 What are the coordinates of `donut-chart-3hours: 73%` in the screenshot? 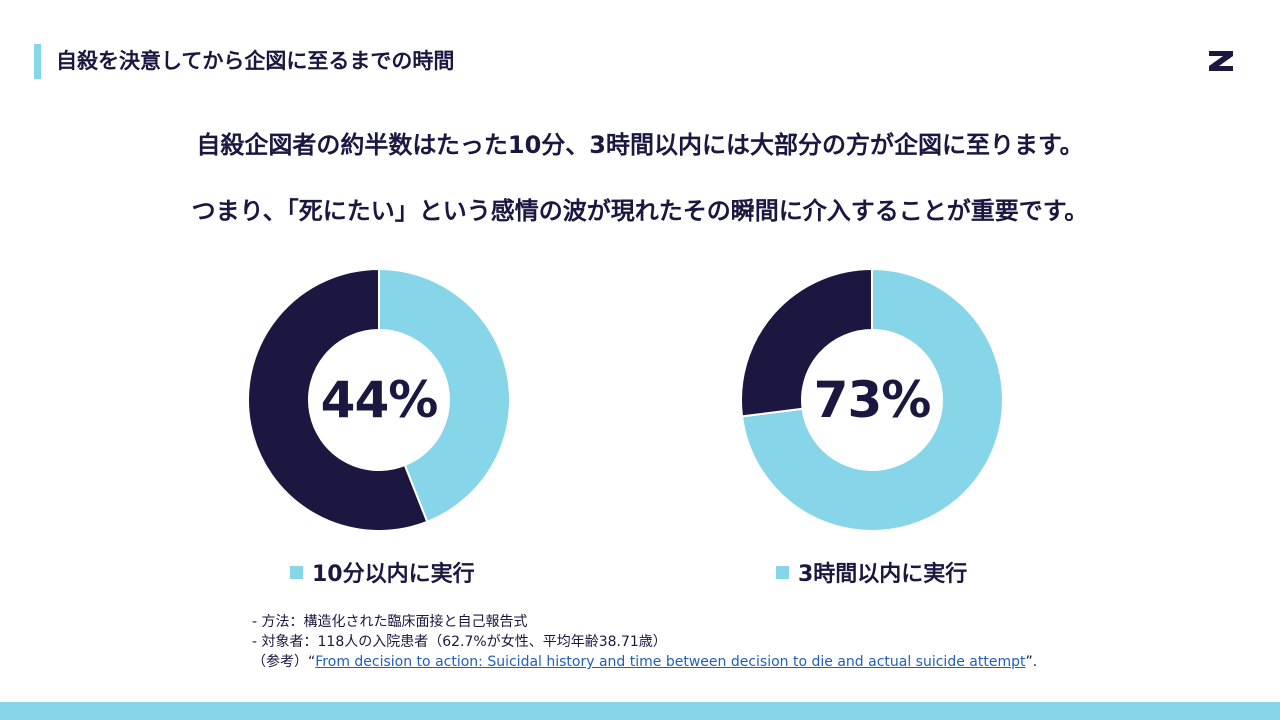 It's located at (872, 399).